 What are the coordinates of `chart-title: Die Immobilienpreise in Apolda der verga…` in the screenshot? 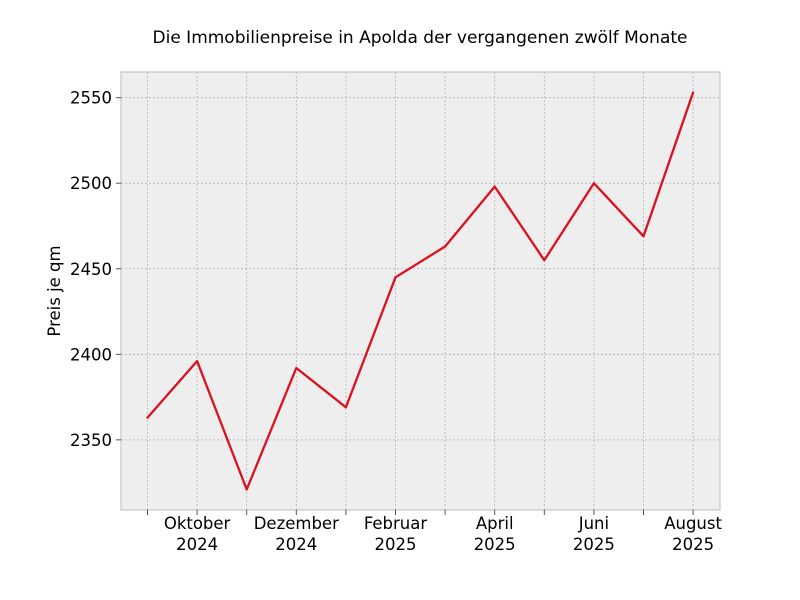 It's located at (420, 38).